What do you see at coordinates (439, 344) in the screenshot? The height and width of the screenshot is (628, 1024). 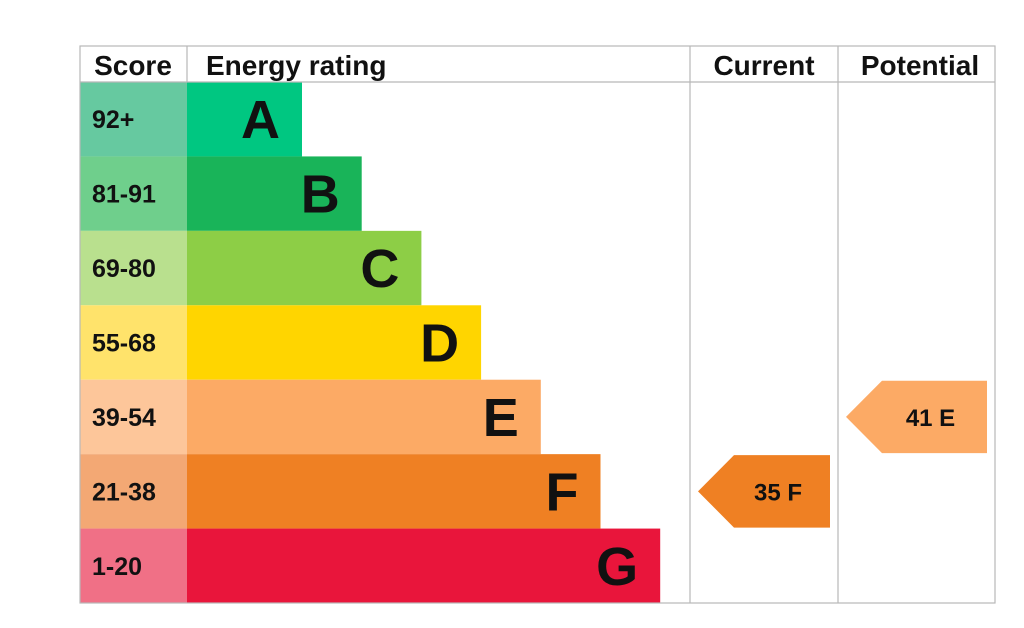 I see `rating-letter: D` at bounding box center [439, 344].